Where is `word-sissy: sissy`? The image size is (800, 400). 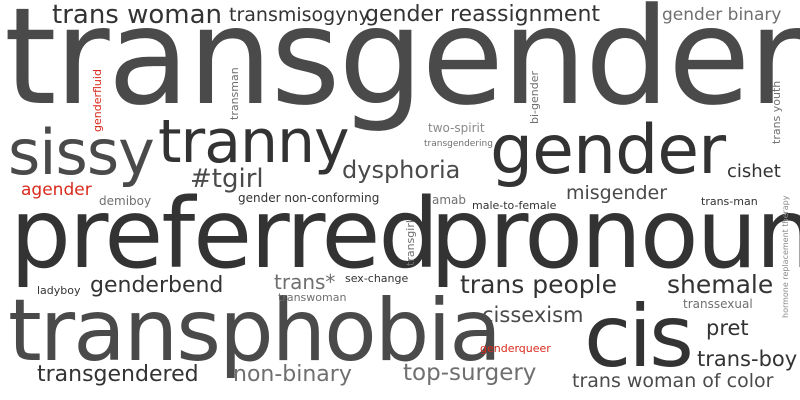 word-sissy: sissy is located at coordinates (81, 152).